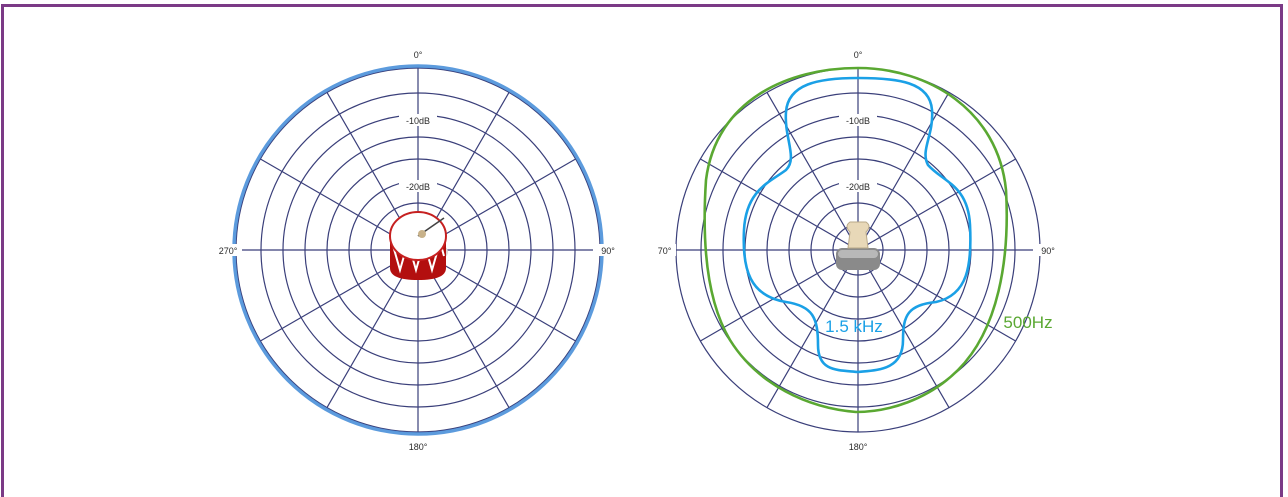 This screenshot has height=497, width=1288. Describe the element at coordinates (418, 245) in the screenshot. I see `drum-icon` at that location.